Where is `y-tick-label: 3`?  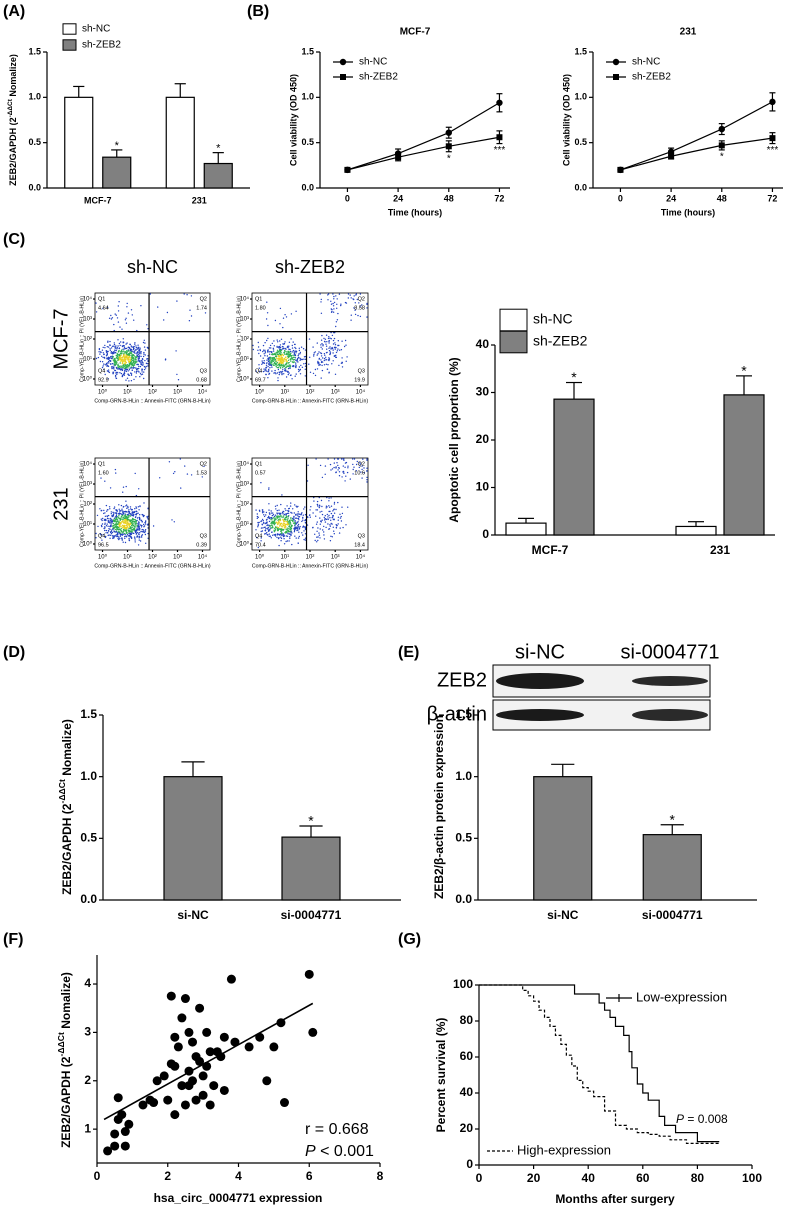
y-tick-label: 3 is located at coordinates (87, 1032).